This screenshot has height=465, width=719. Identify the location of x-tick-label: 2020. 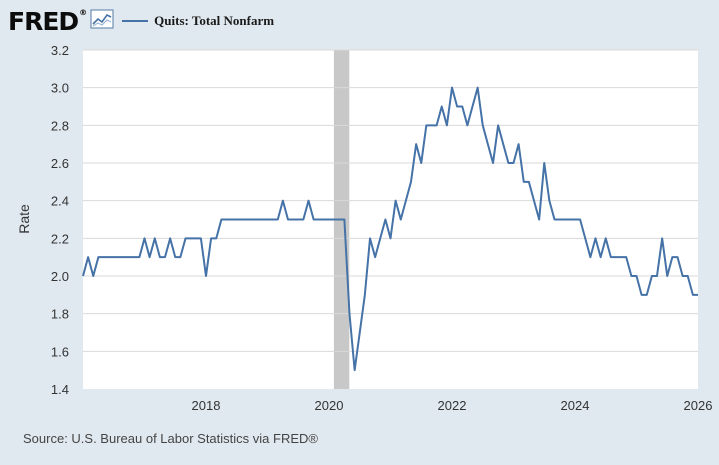
(329, 405).